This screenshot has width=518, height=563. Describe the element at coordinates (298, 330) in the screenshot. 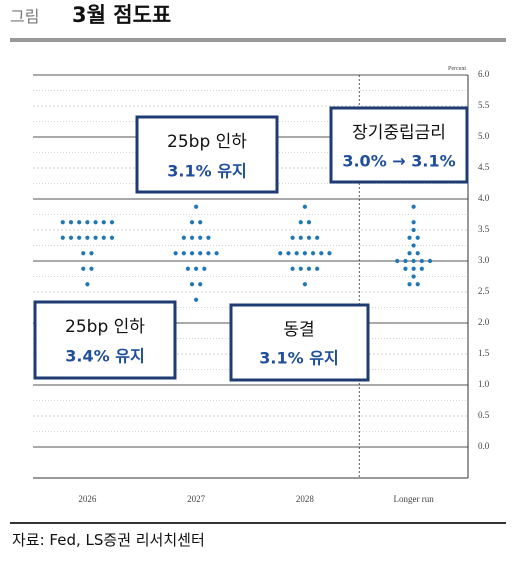

I see `annotation-text: 동결` at that location.